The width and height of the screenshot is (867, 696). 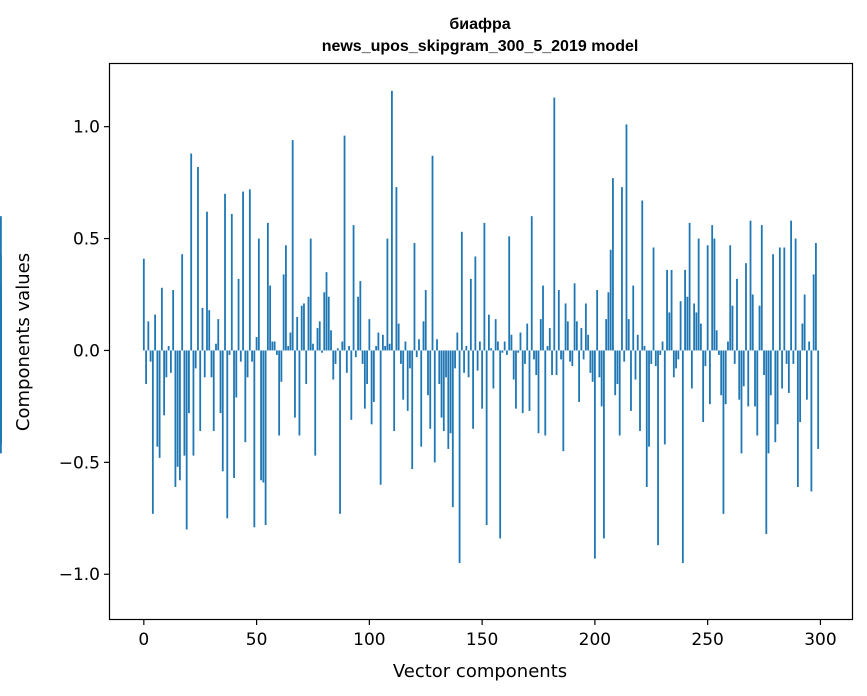 I want to click on y-tick-label: 0.5, so click(x=86, y=240).